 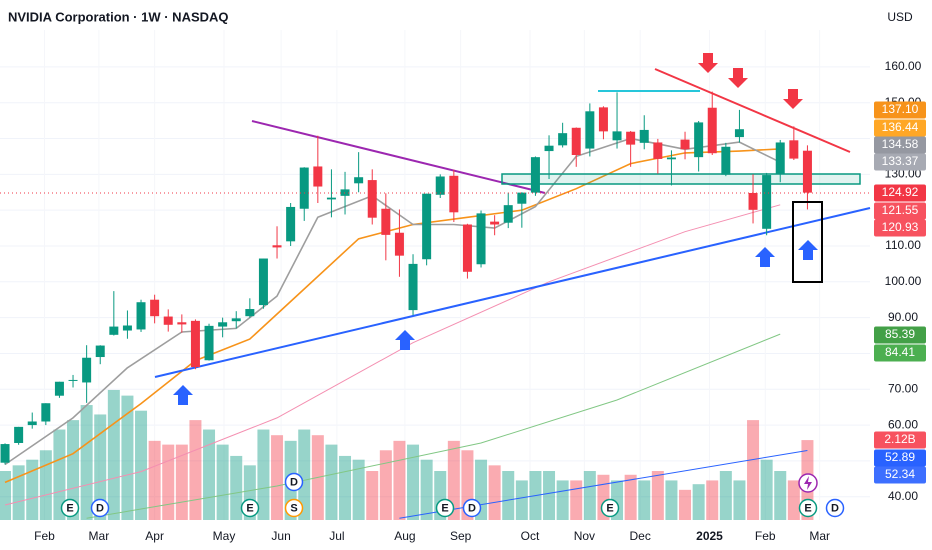 What do you see at coordinates (808, 483) in the screenshot?
I see `alert-icon-bolt` at bounding box center [808, 483].